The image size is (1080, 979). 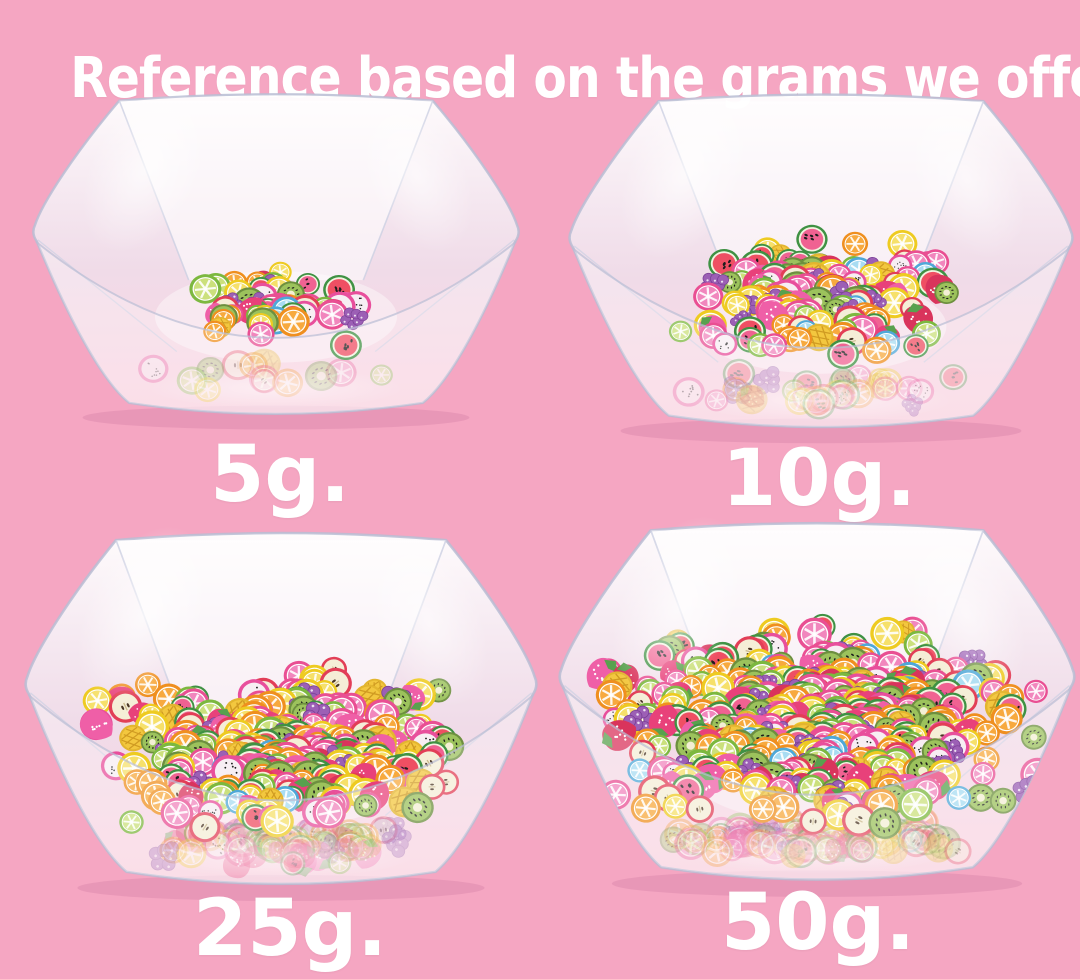 What do you see at coordinates (289, 929) in the screenshot?
I see `gram-label-25g: 25g.` at bounding box center [289, 929].